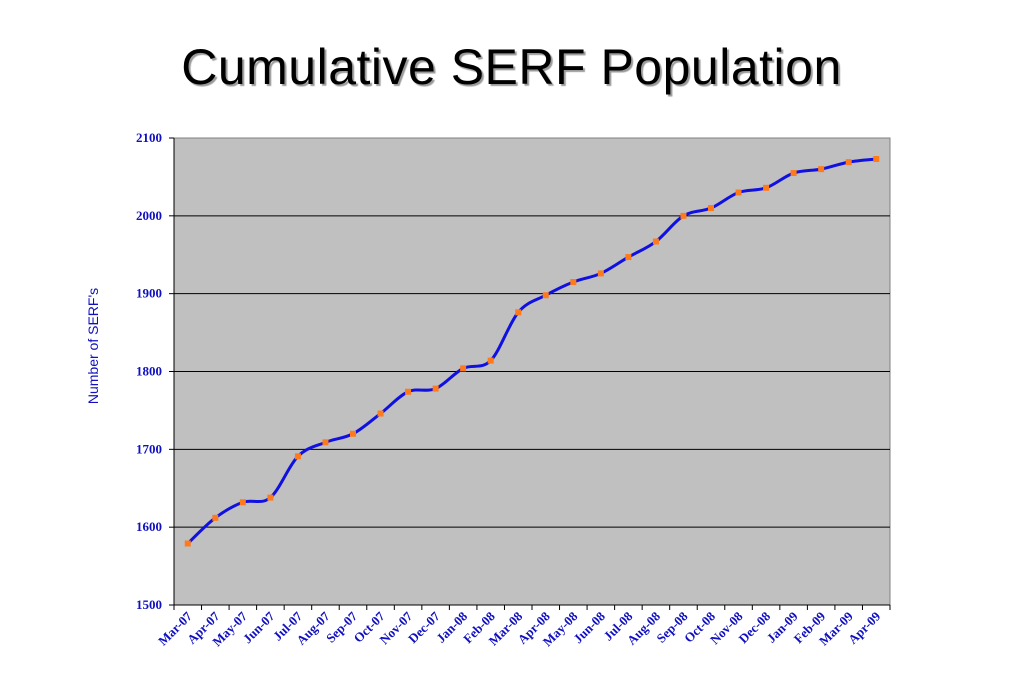  What do you see at coordinates (149, 215) in the screenshot?
I see `y-tick-label: 2000` at bounding box center [149, 215].